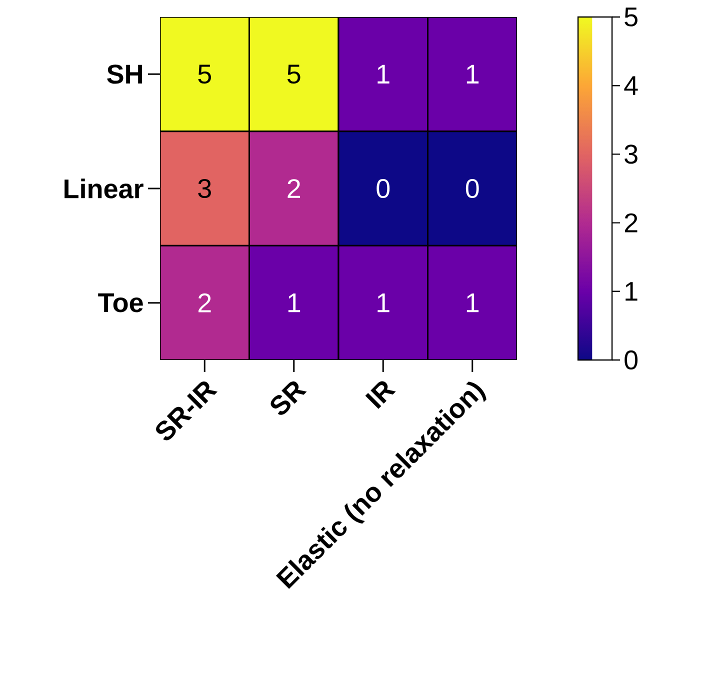 This screenshot has height=692, width=707. What do you see at coordinates (632, 291) in the screenshot?
I see `color-bar-label: 1` at bounding box center [632, 291].